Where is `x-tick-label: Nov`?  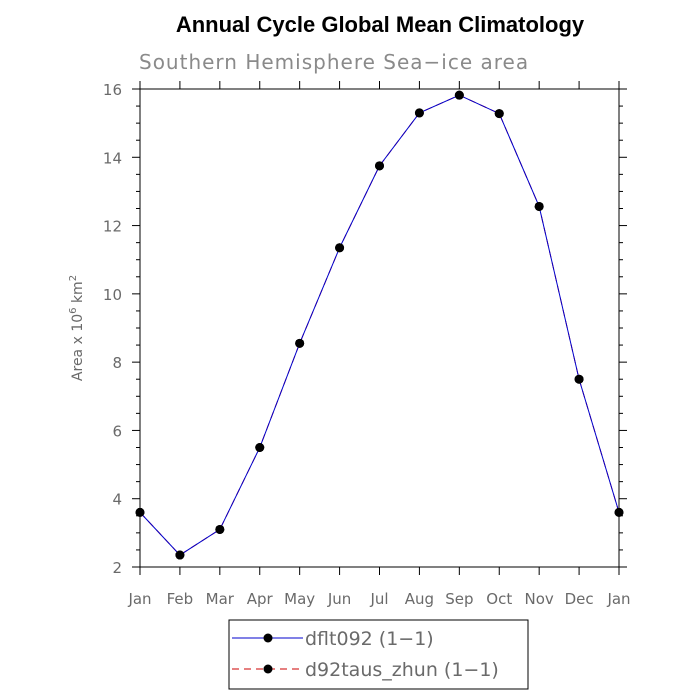
x-tick-label: Nov is located at coordinates (539, 599).